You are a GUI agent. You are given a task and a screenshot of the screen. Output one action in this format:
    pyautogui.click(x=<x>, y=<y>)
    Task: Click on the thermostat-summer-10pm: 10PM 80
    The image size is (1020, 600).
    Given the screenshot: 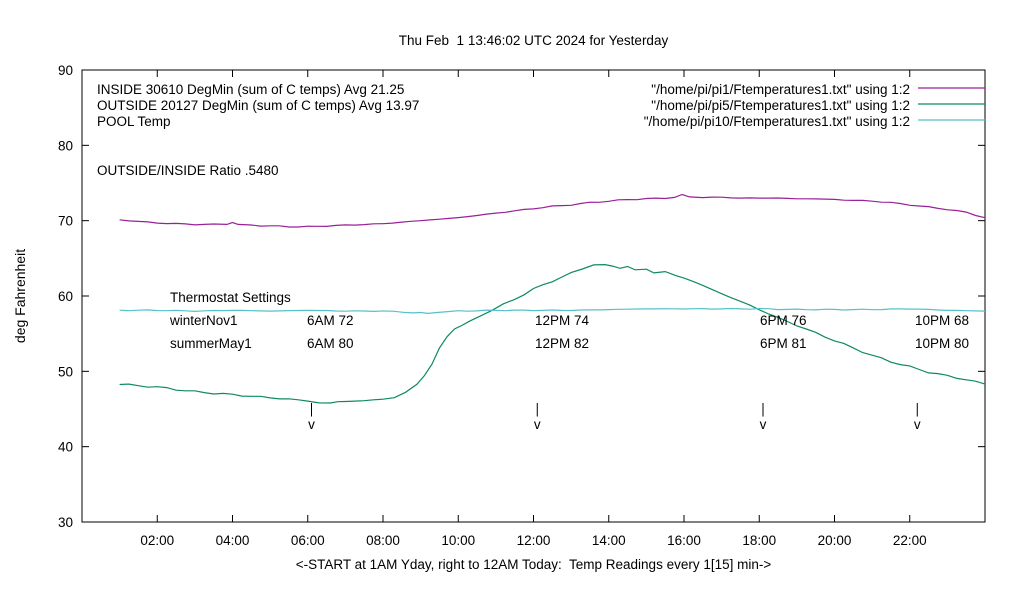 What is the action you would take?
    pyautogui.click(x=942, y=343)
    